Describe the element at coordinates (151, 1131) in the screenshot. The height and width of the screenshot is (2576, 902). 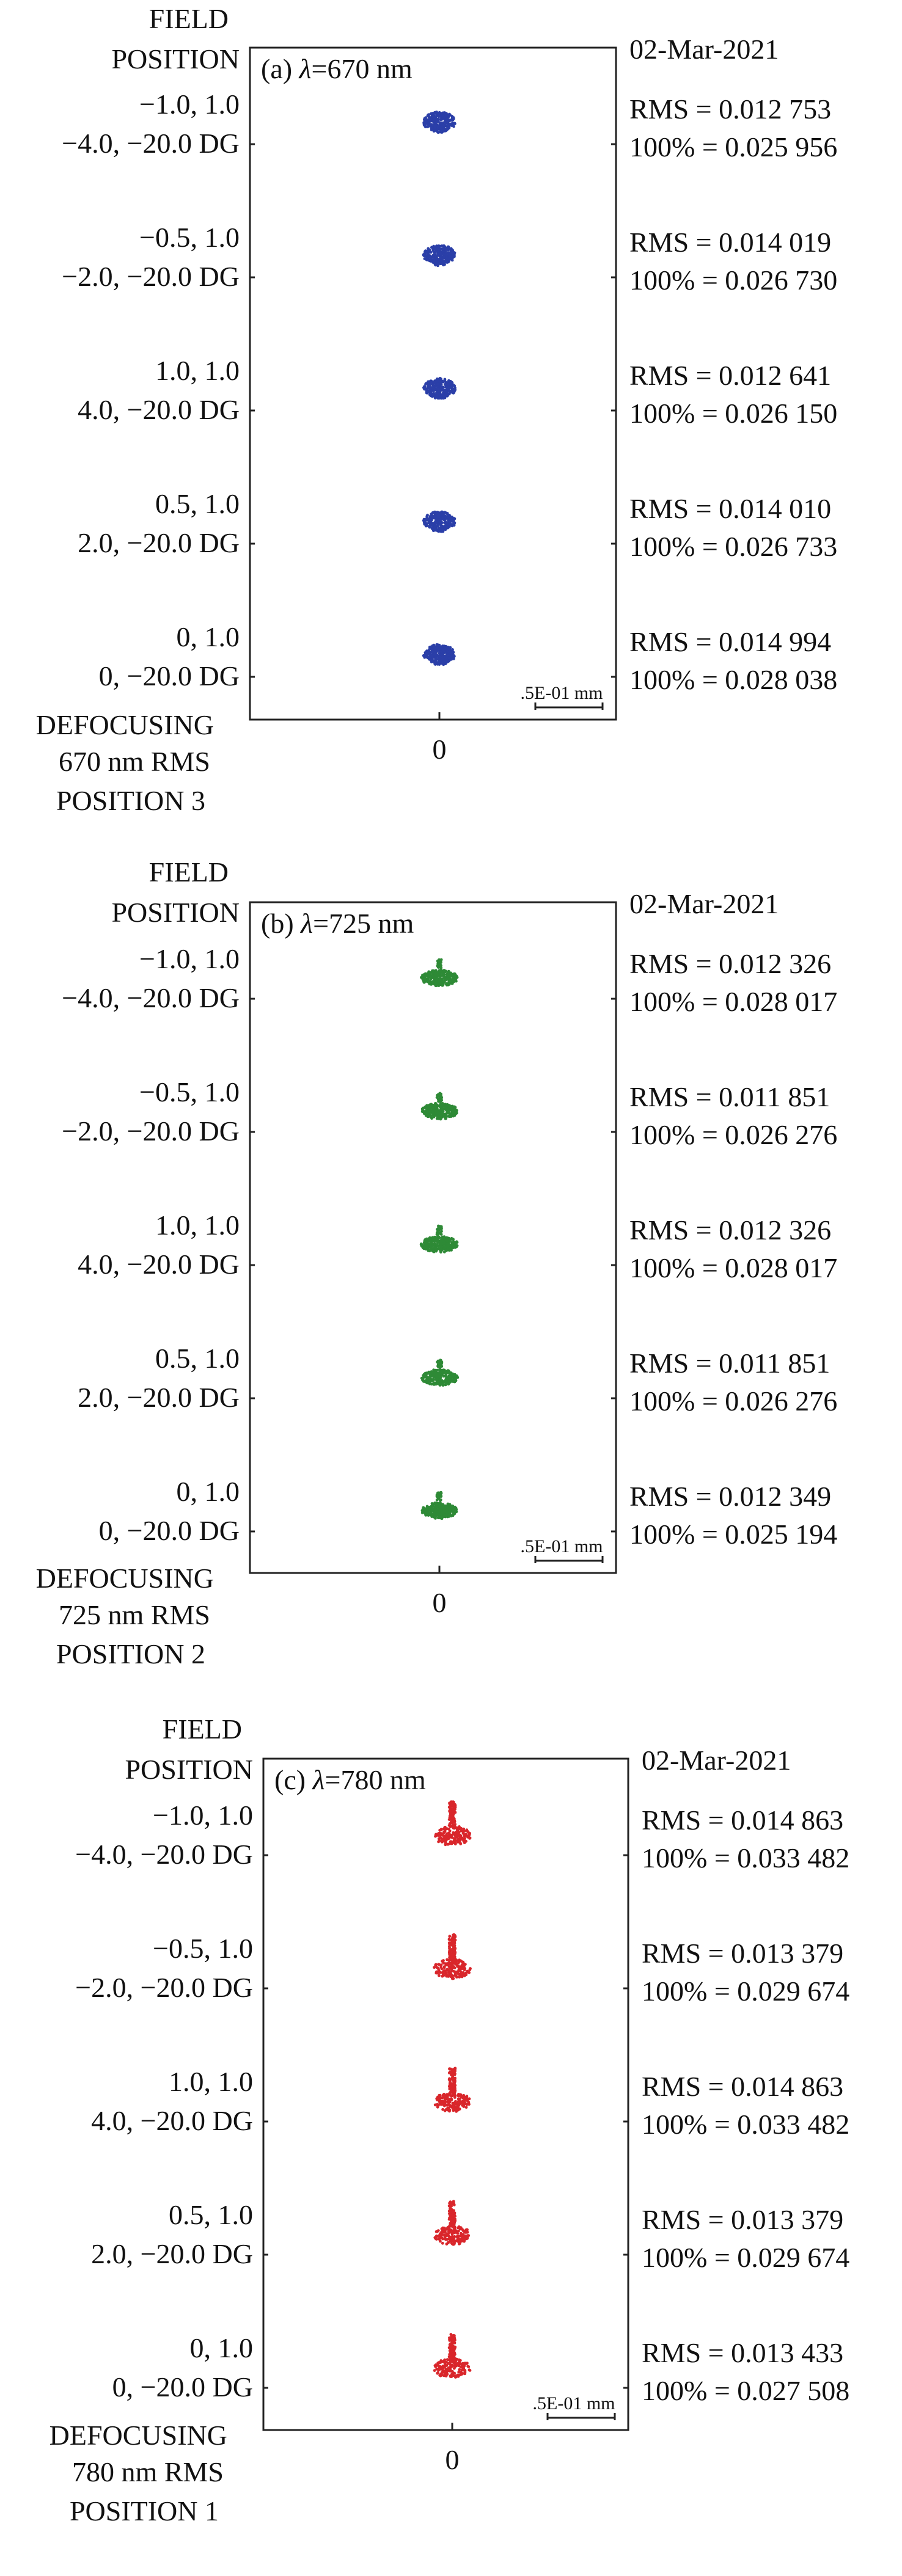
I see `defocus-label: −2.0, −20.0 DG` at that location.